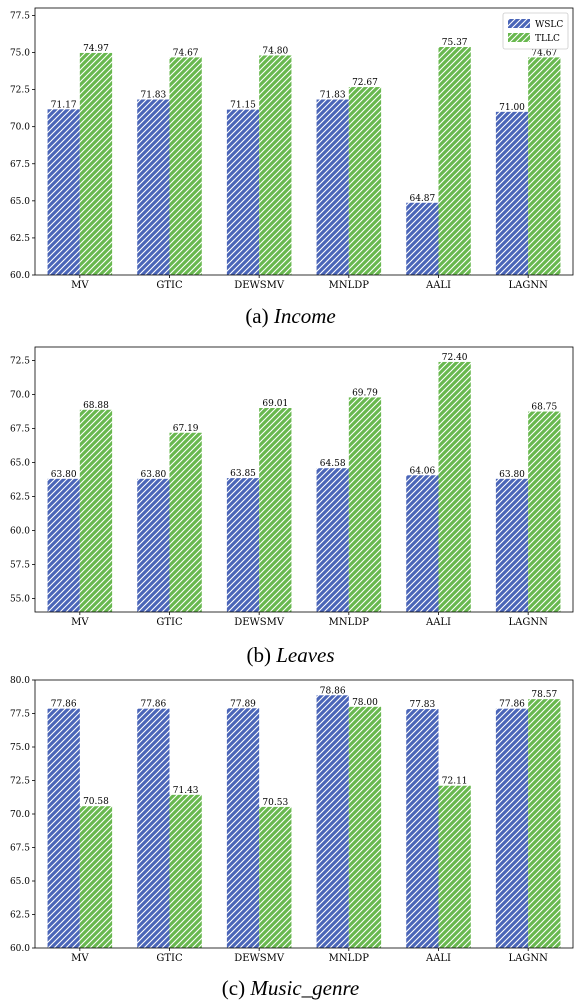  I want to click on value-label-wslc-aali: 77.83, so click(422, 705).